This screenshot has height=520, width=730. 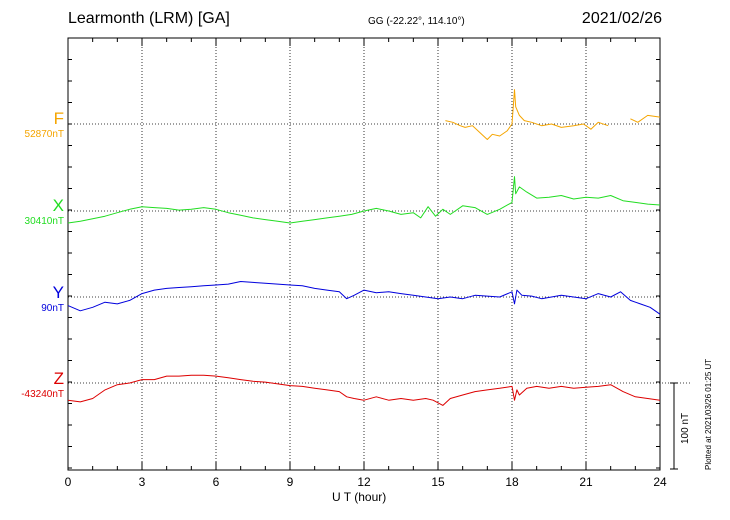 I want to click on chart-title: Learmonth (LRM) [GA], so click(x=149, y=18).